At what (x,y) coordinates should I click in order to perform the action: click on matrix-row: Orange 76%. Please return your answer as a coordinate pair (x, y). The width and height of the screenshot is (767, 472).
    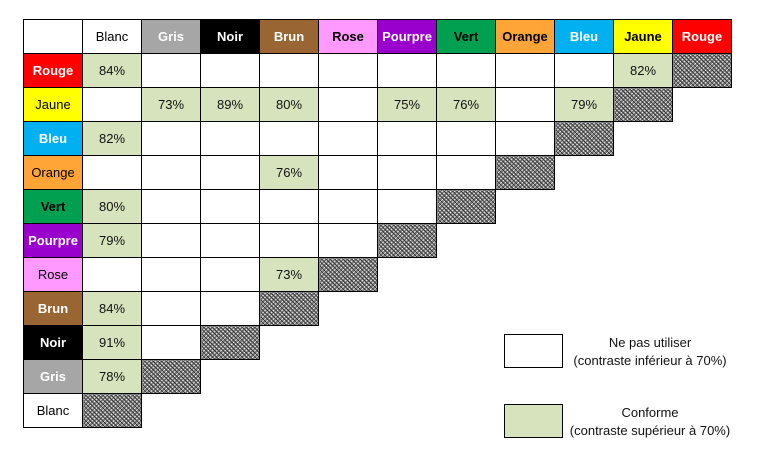
    Looking at the image, I should click on (377, 172).